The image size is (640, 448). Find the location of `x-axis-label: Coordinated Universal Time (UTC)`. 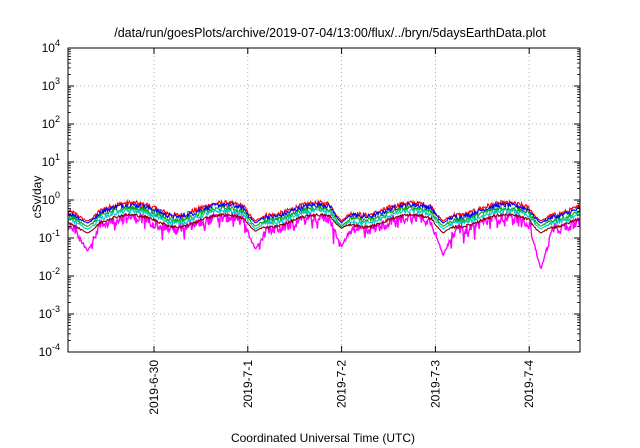

x-axis-label: Coordinated Universal Time (UTC) is located at coordinates (323, 438).